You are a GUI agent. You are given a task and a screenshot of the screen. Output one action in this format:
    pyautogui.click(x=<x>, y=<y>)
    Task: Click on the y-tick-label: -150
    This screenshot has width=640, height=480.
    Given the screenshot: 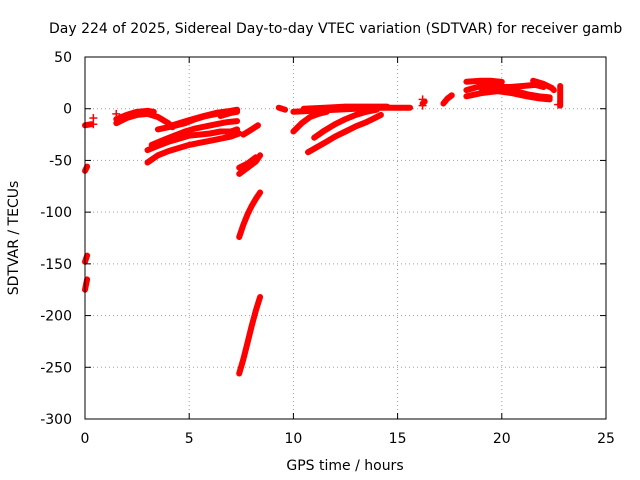 What is the action you would take?
    pyautogui.click(x=56, y=265)
    